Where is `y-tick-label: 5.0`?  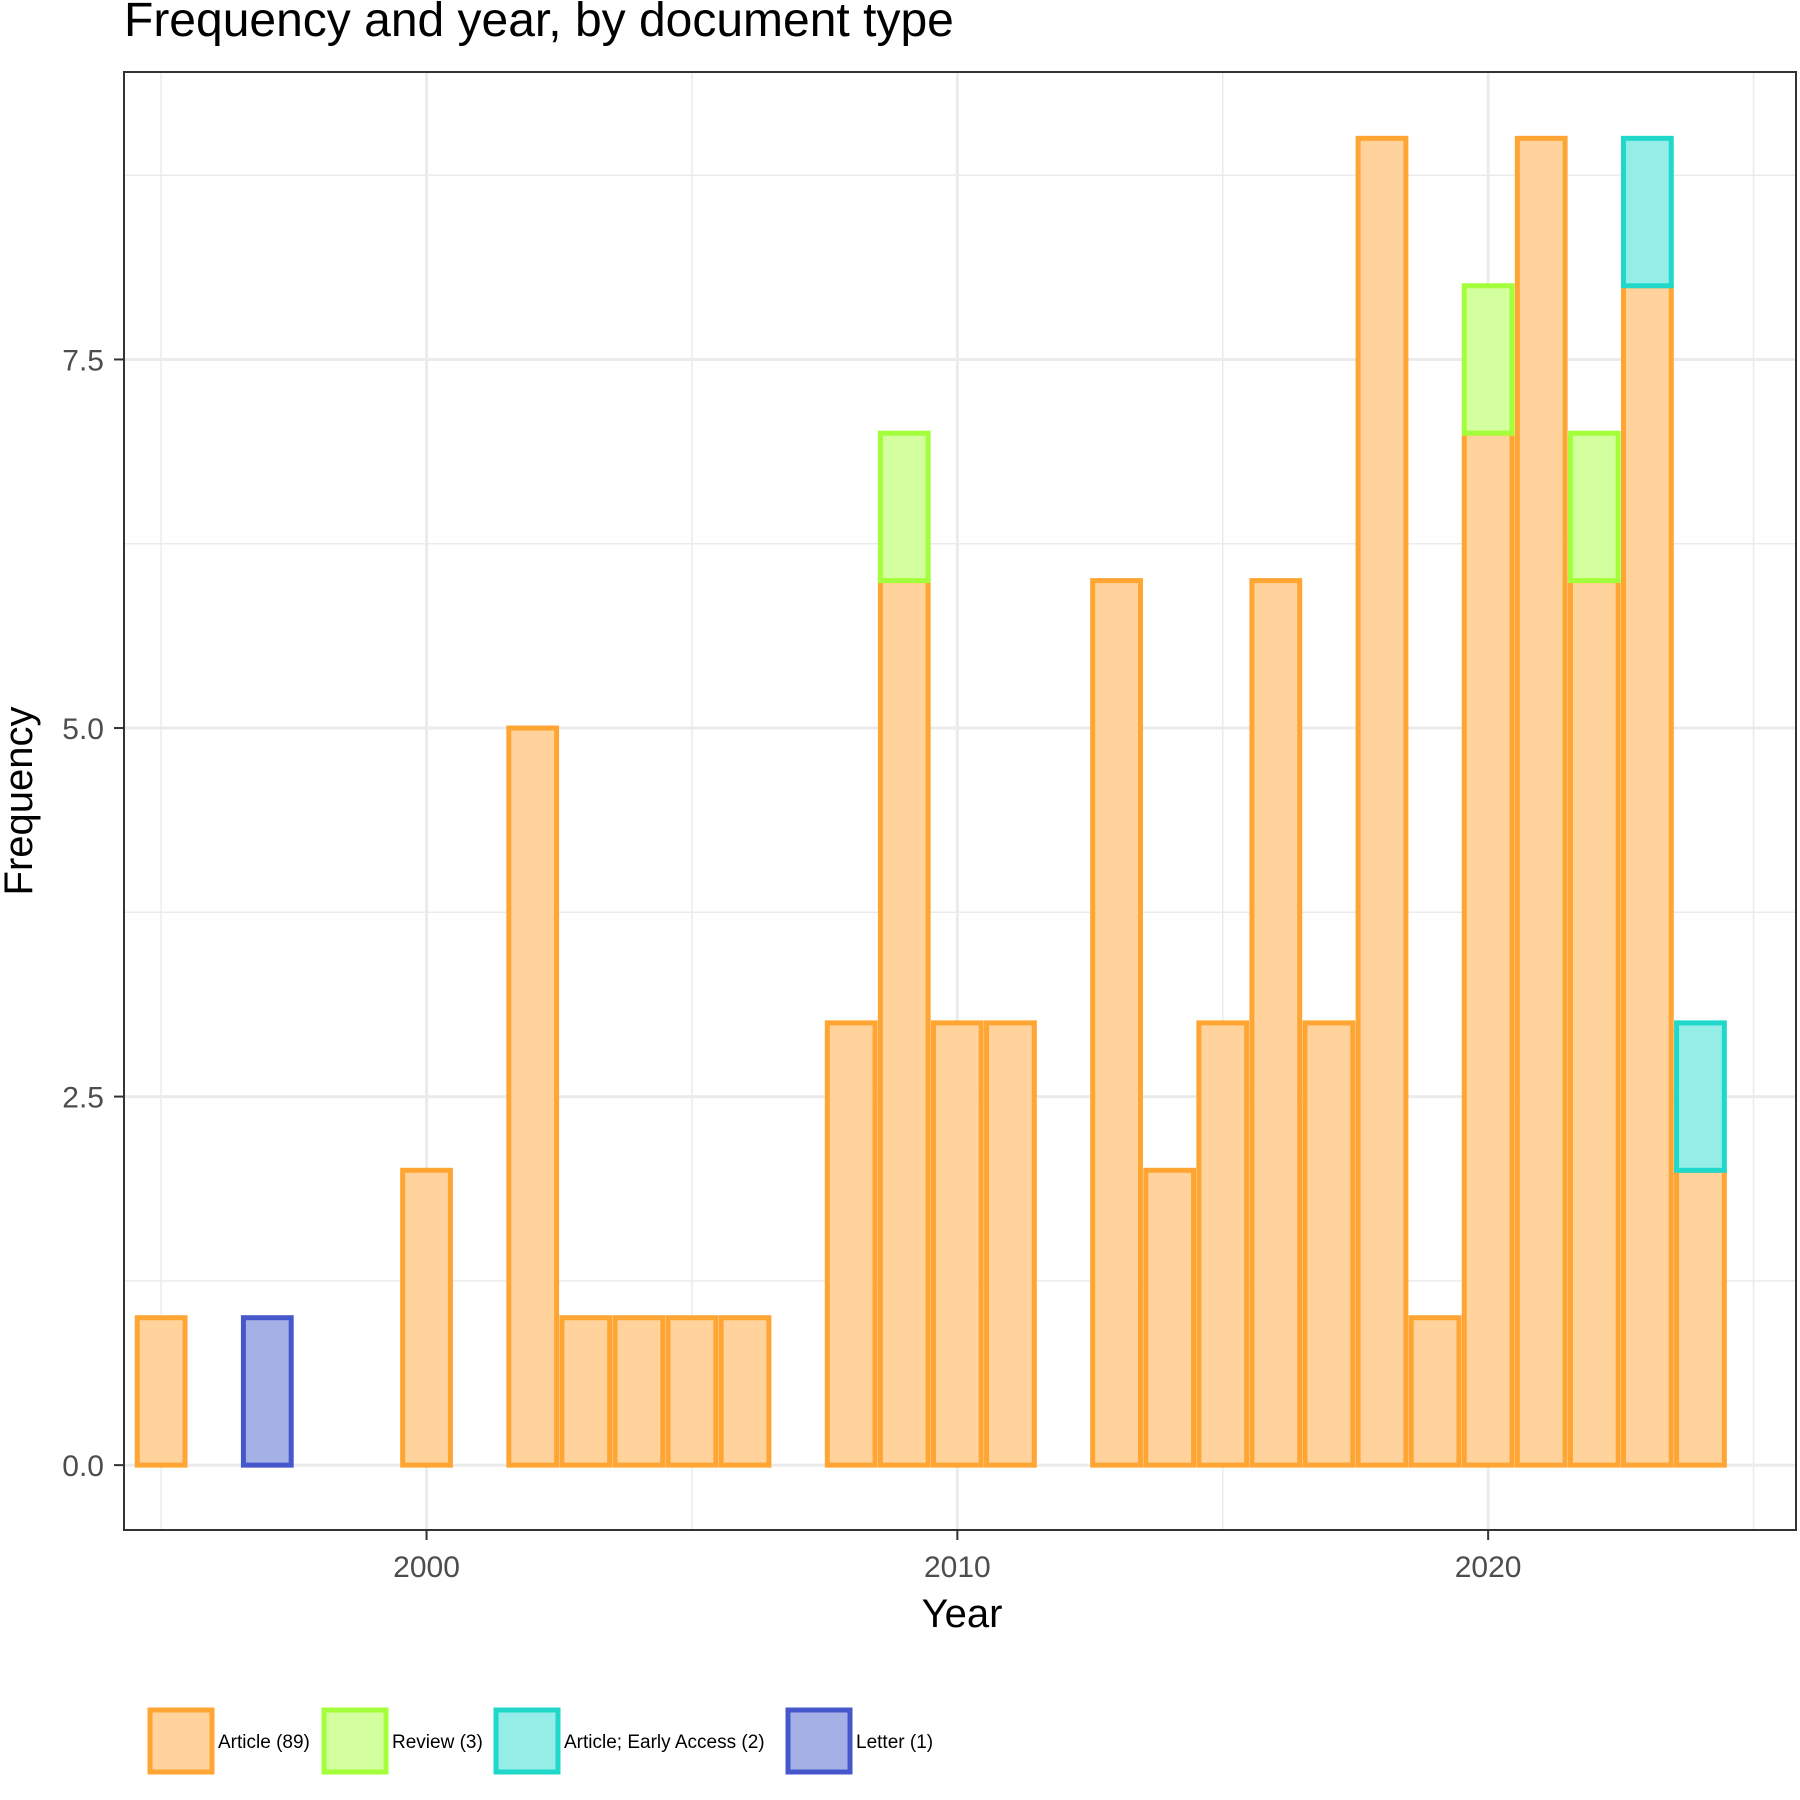
y-tick-label: 5.0 is located at coordinates (83, 729).